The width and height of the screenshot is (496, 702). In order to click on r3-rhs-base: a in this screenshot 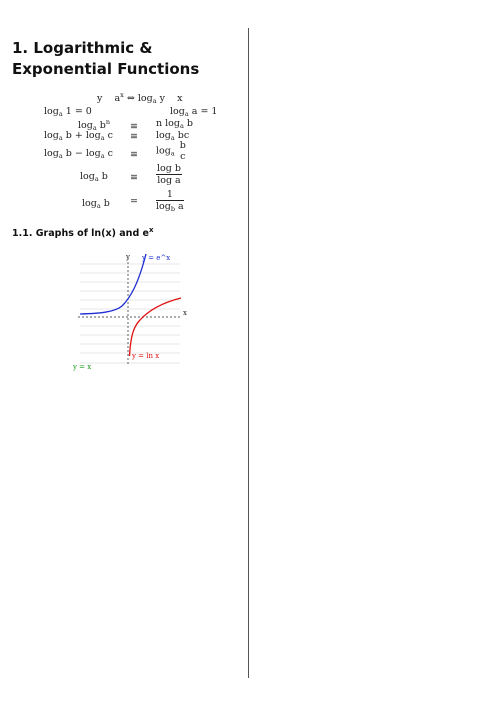, I will do `click(172, 138)`.